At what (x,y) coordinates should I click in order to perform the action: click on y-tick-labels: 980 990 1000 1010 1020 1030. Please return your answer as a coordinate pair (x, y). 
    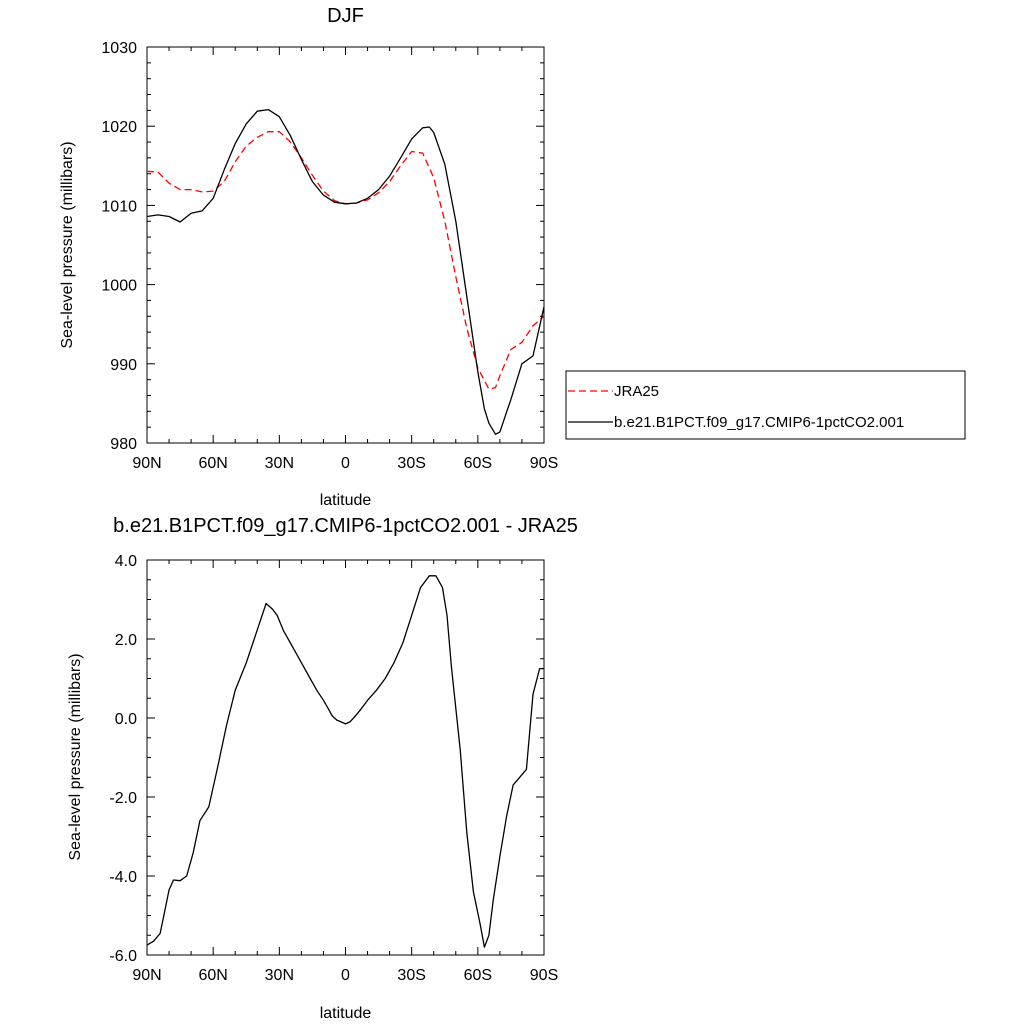
    Looking at the image, I should click on (119, 246).